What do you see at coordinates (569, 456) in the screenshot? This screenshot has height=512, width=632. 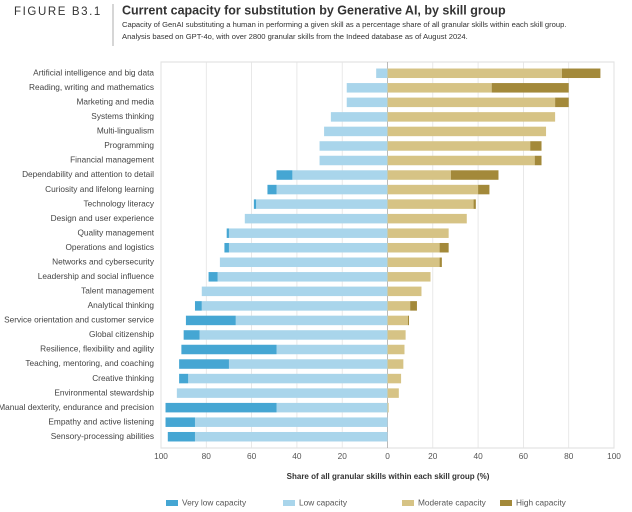 I see `x-tick-label: 80` at bounding box center [569, 456].